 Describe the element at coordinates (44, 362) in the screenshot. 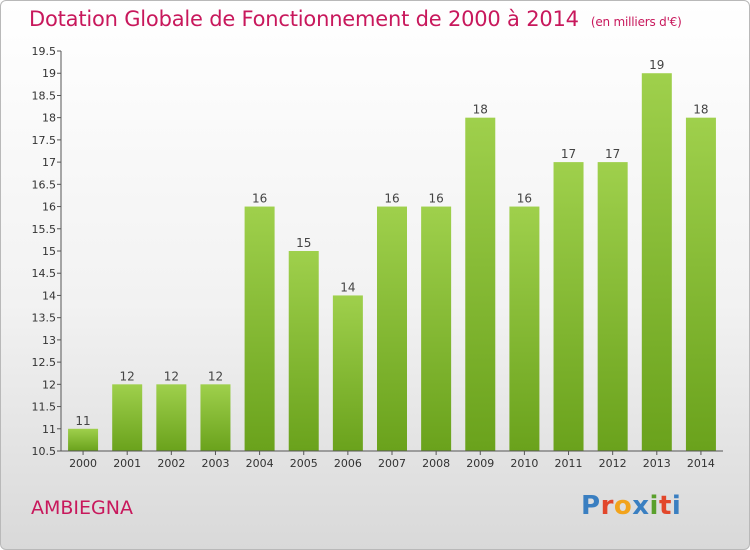

I see `y-tick-label: 12.5` at that location.